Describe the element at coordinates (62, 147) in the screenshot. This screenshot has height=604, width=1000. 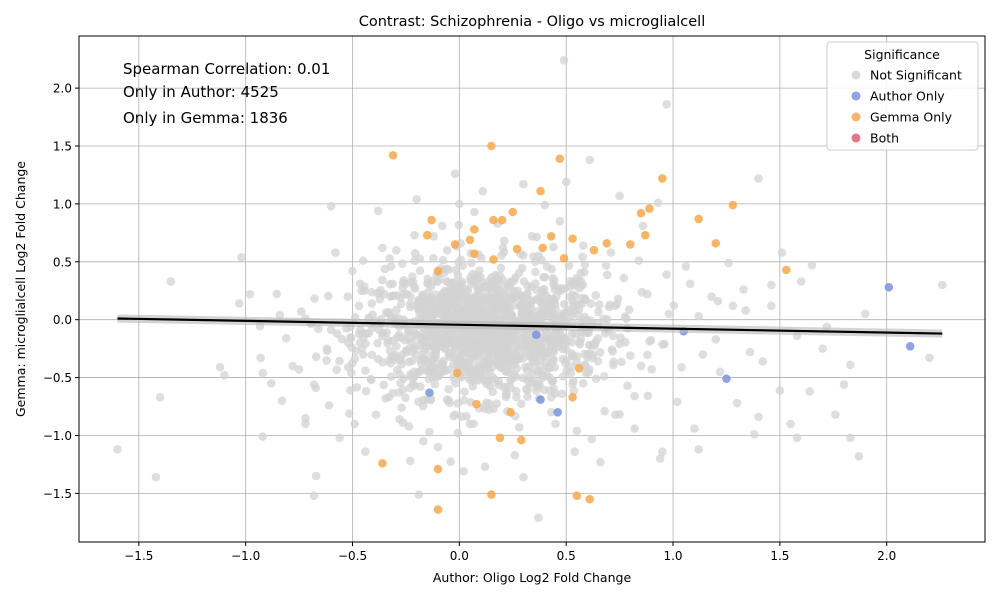
I see `y-tick-label: 1.5` at that location.